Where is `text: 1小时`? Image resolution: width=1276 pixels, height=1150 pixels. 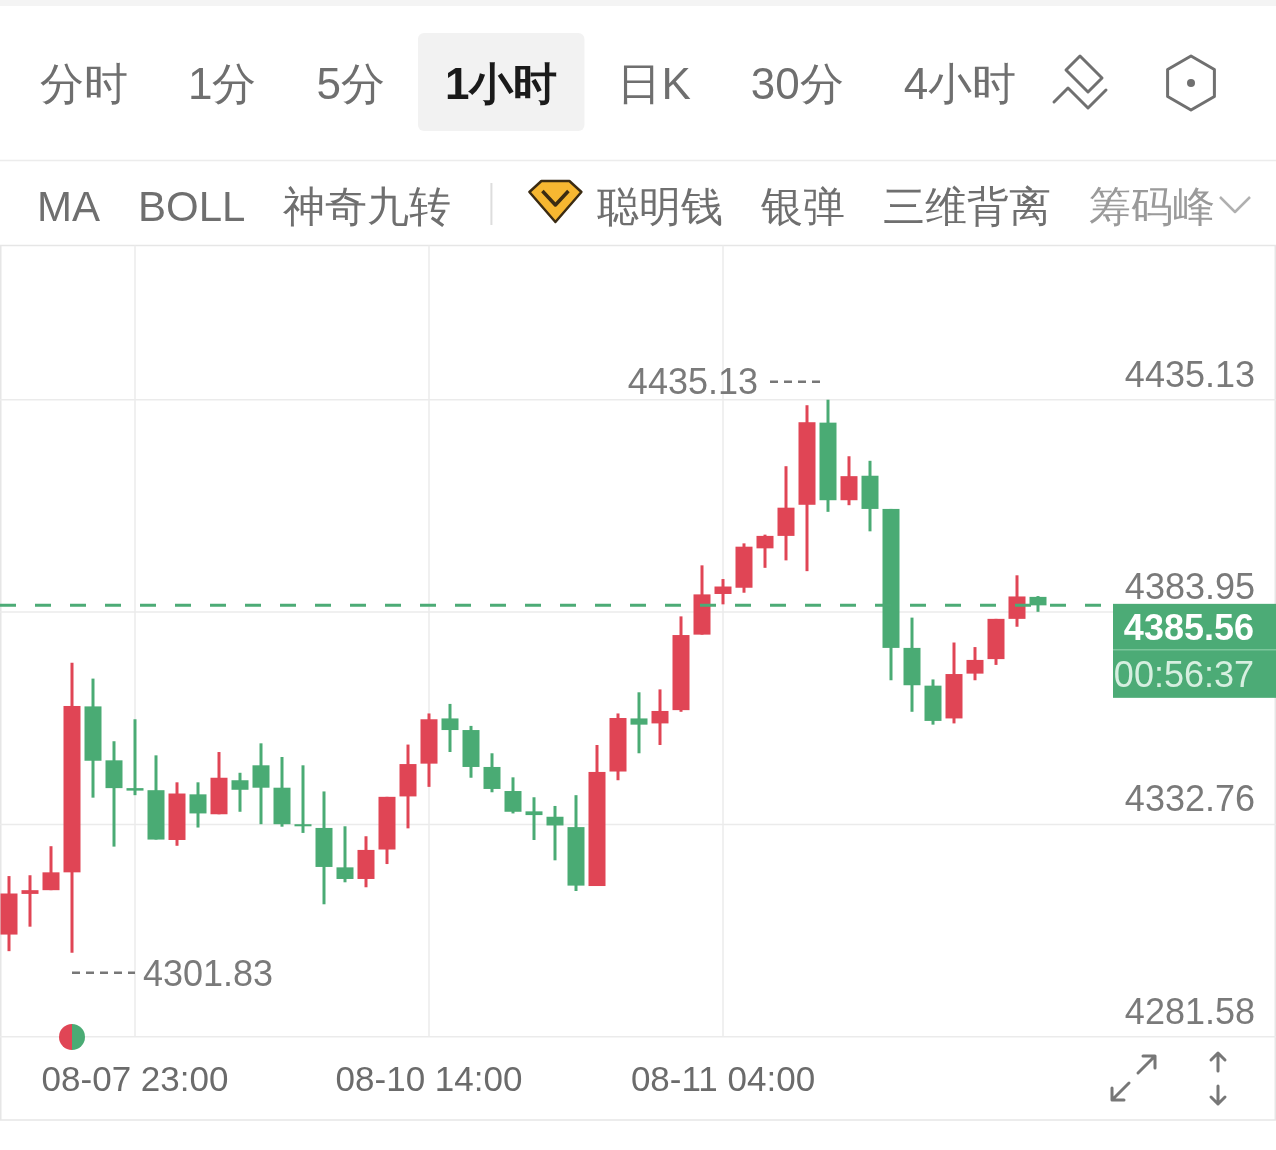
text: 1小时 is located at coordinates (501, 83).